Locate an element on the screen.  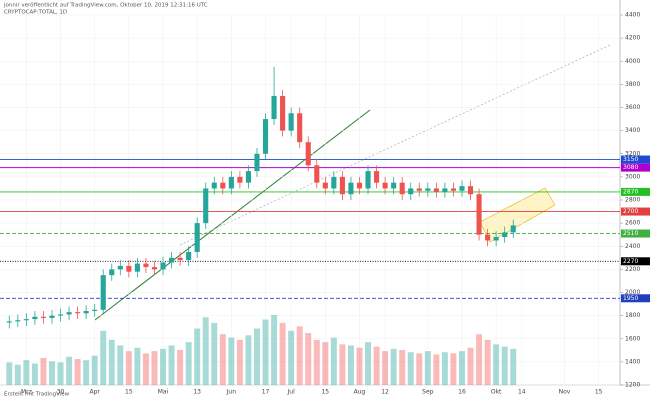
y-tick-label: 2000 is located at coordinates (632, 292).